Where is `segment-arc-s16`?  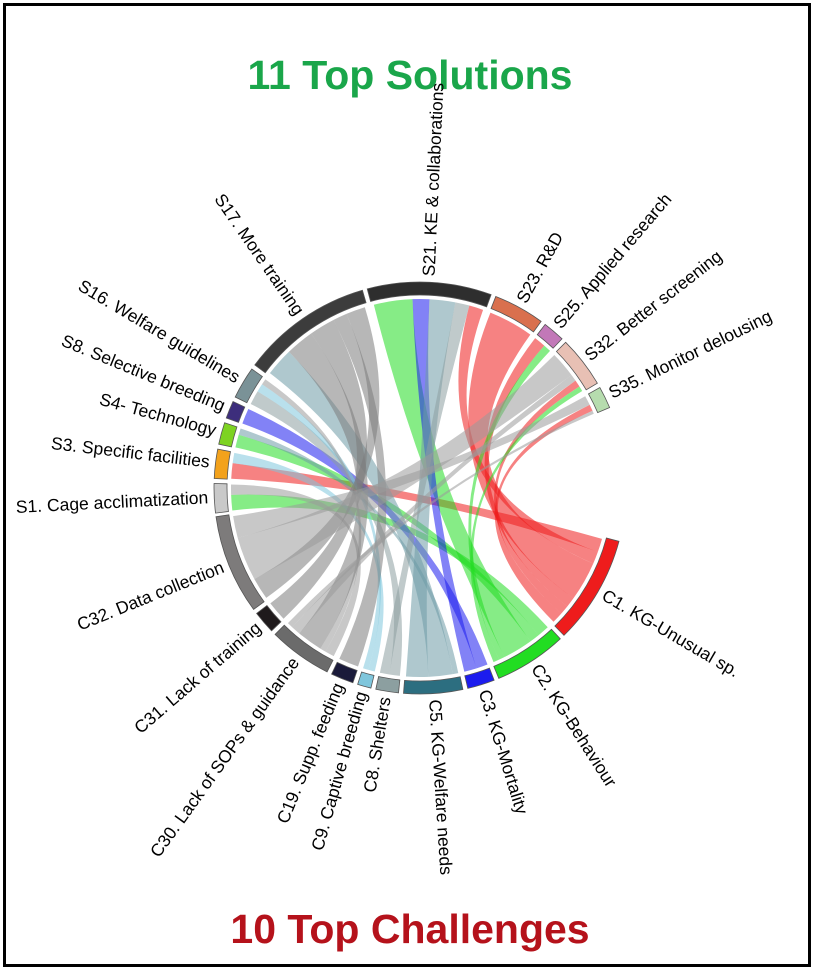
segment-arc-s16 is located at coordinates (248, 386).